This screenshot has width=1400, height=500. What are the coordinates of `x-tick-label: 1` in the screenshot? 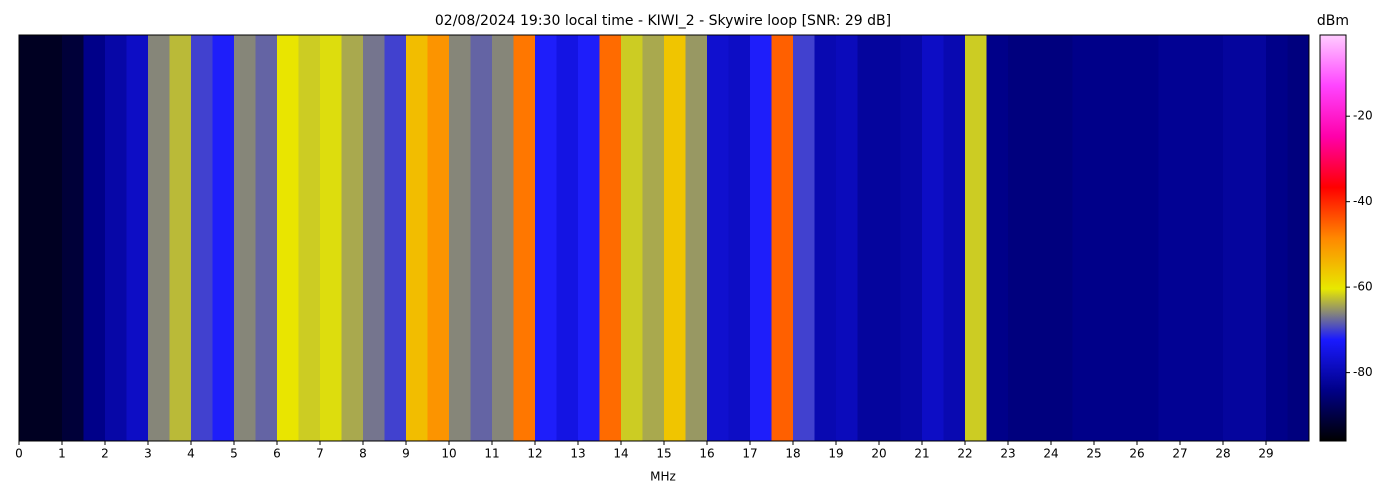 It's located at (62, 454).